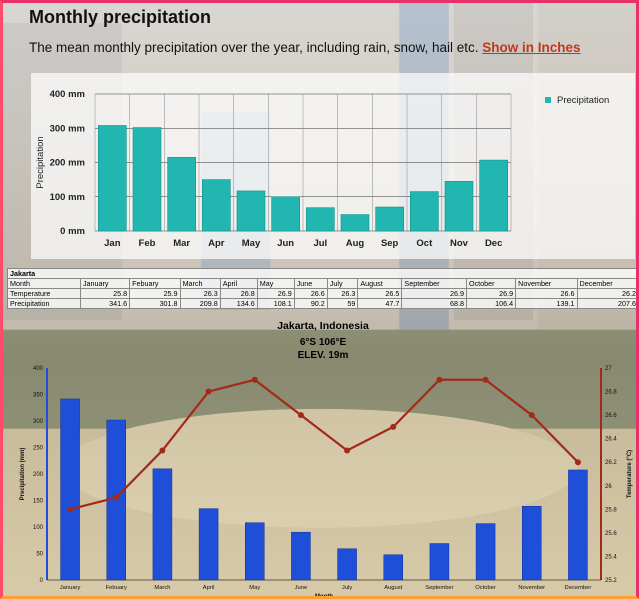 This screenshot has width=639, height=599. Describe the element at coordinates (275, 303) in the screenshot. I see `table-cell-precipitation: 108.1` at that location.